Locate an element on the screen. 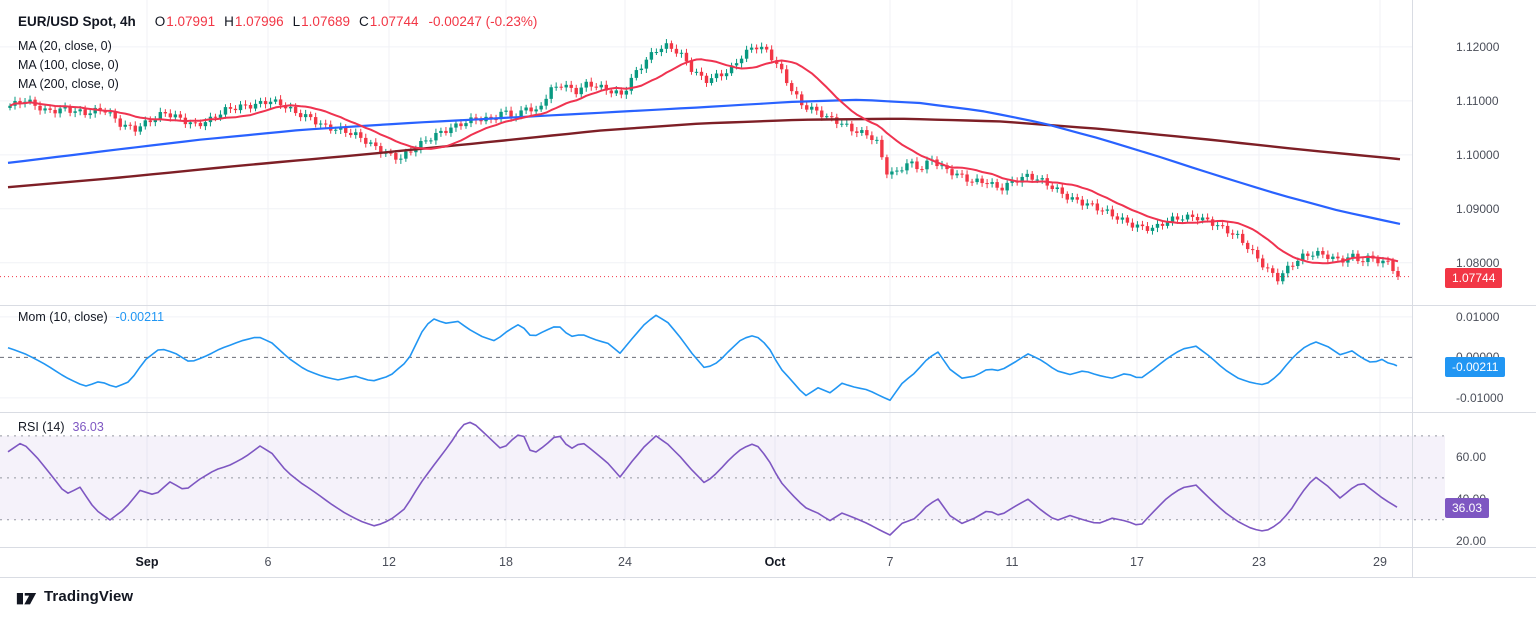  price-axis-label: 1.11000 is located at coordinates (1477, 100).